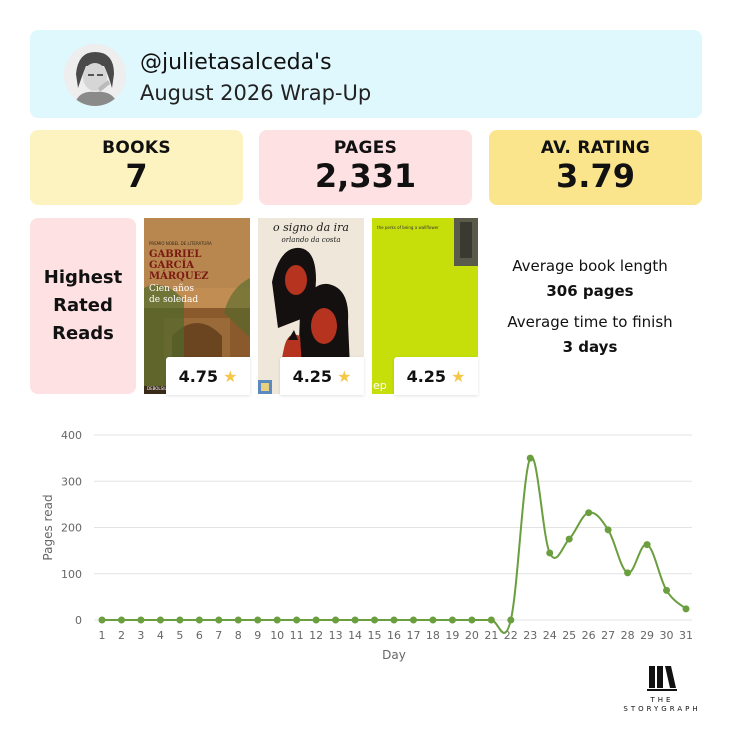  I want to click on cover-footer-text: ep, so click(380, 385).